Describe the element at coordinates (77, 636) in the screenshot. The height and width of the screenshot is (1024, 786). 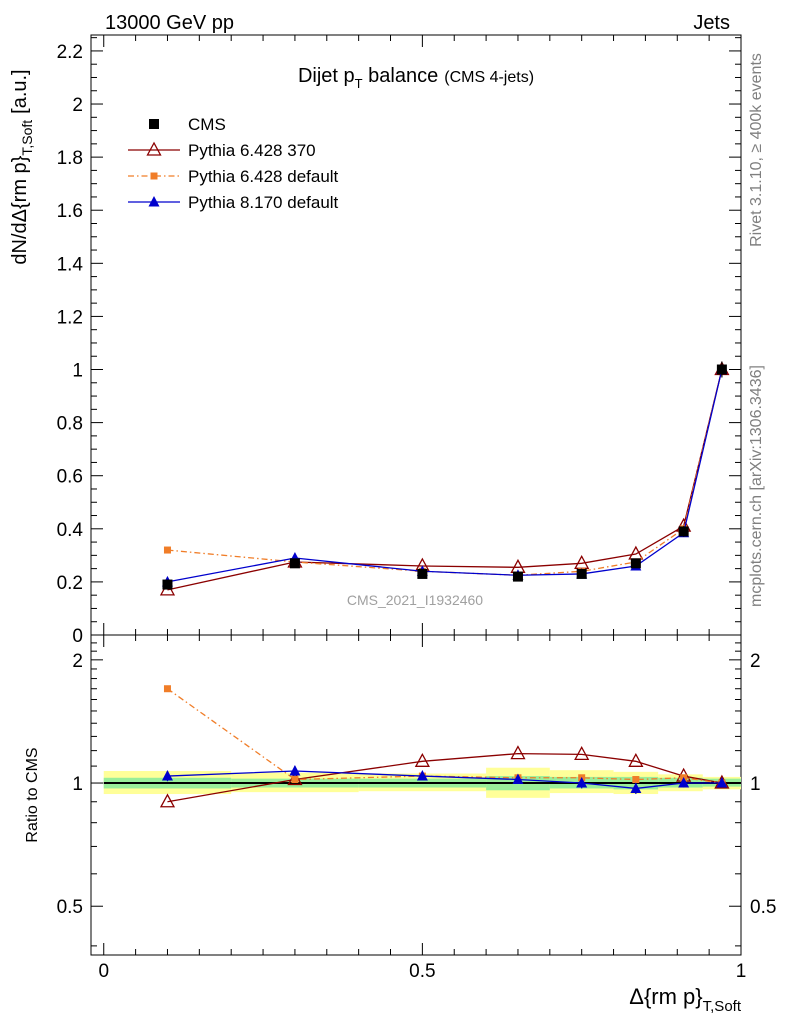
I see `main-ytick-label: 0` at that location.